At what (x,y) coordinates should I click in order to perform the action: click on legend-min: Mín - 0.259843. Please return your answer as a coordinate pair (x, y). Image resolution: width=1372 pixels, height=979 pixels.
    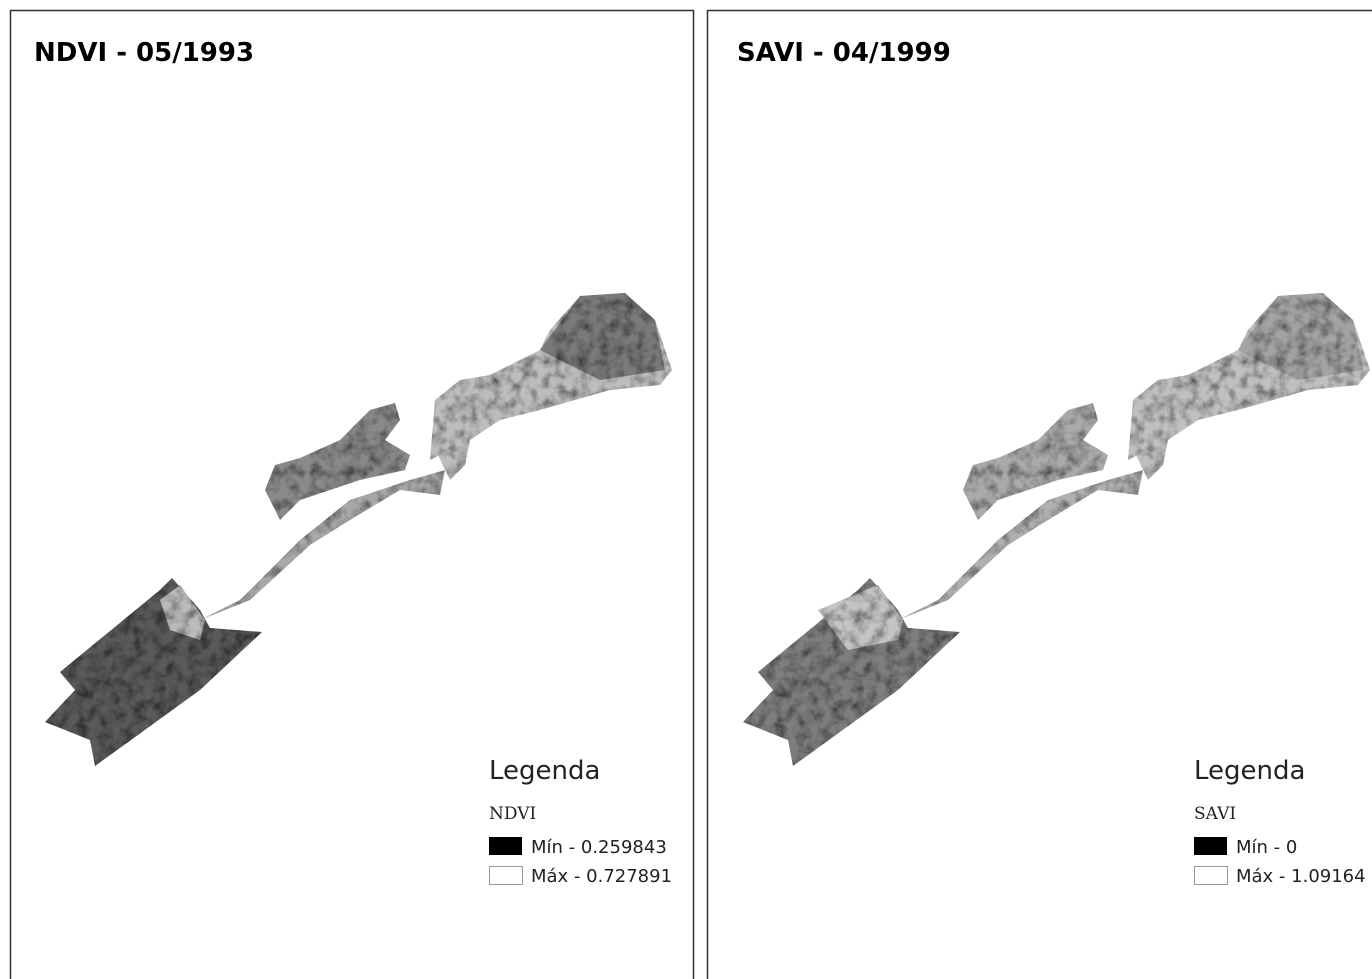
    Looking at the image, I should click on (599, 847).